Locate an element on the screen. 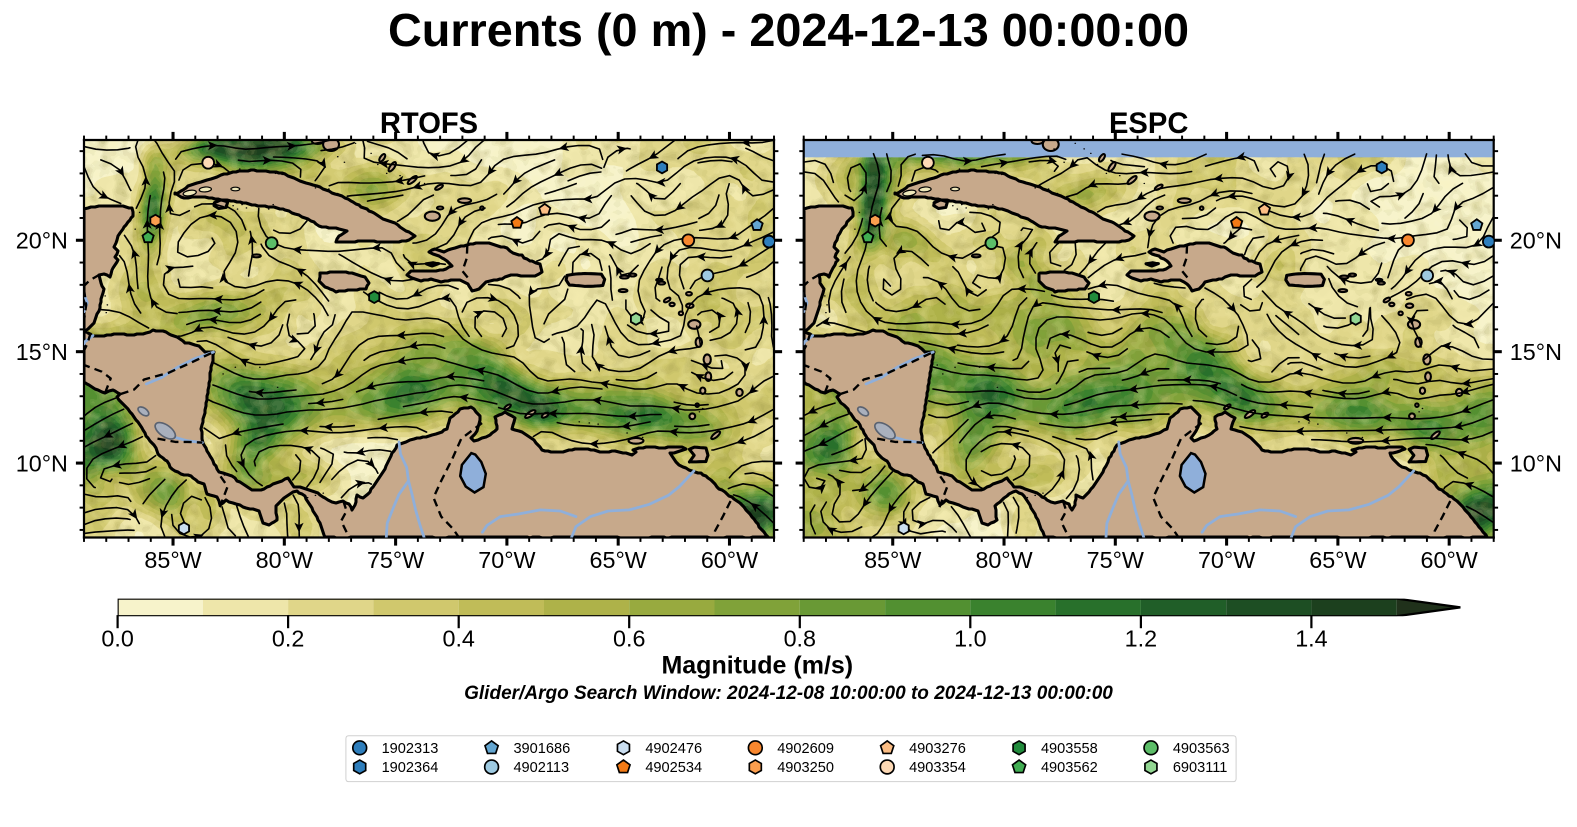 Image resolution: width=1577 pixels, height=827 pixels. svg-text: 0.4 is located at coordinates (458, 638).